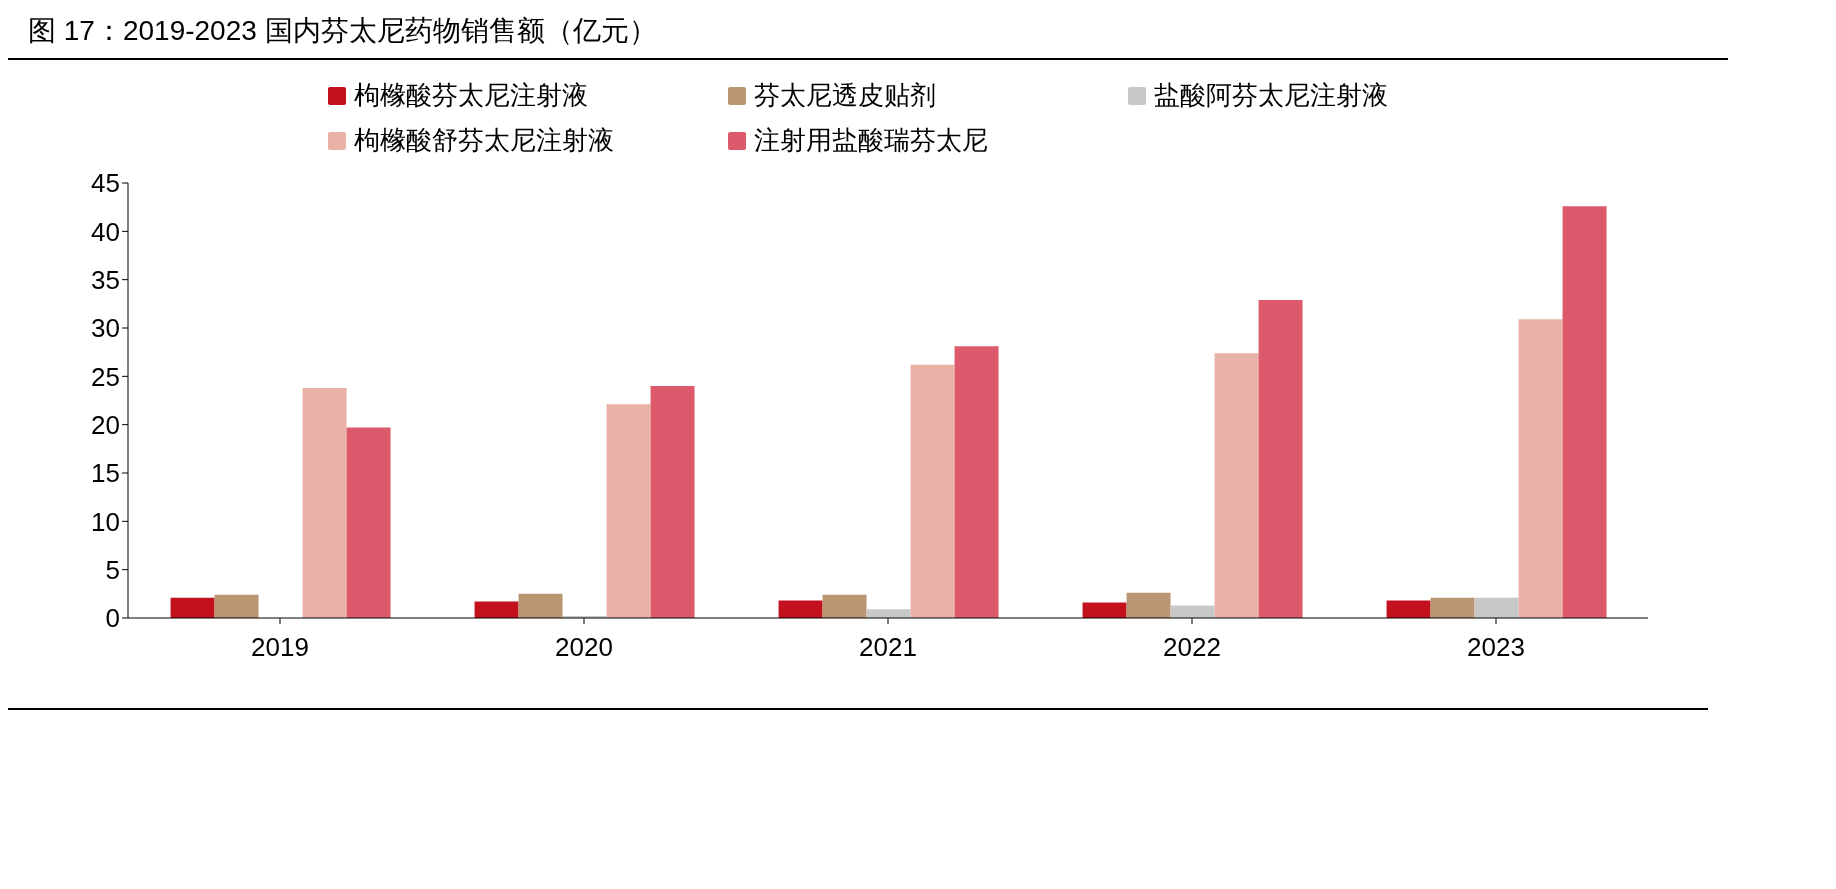 Image resolution: width=1836 pixels, height=889 pixels. Describe the element at coordinates (105, 279) in the screenshot. I see `y-tick-label: 35` at that location.